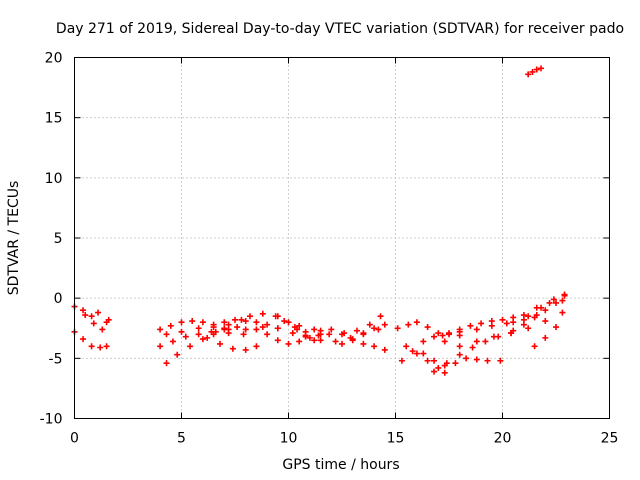  What do you see at coordinates (74, 439) in the screenshot?
I see `x-tick-label: 0` at bounding box center [74, 439].